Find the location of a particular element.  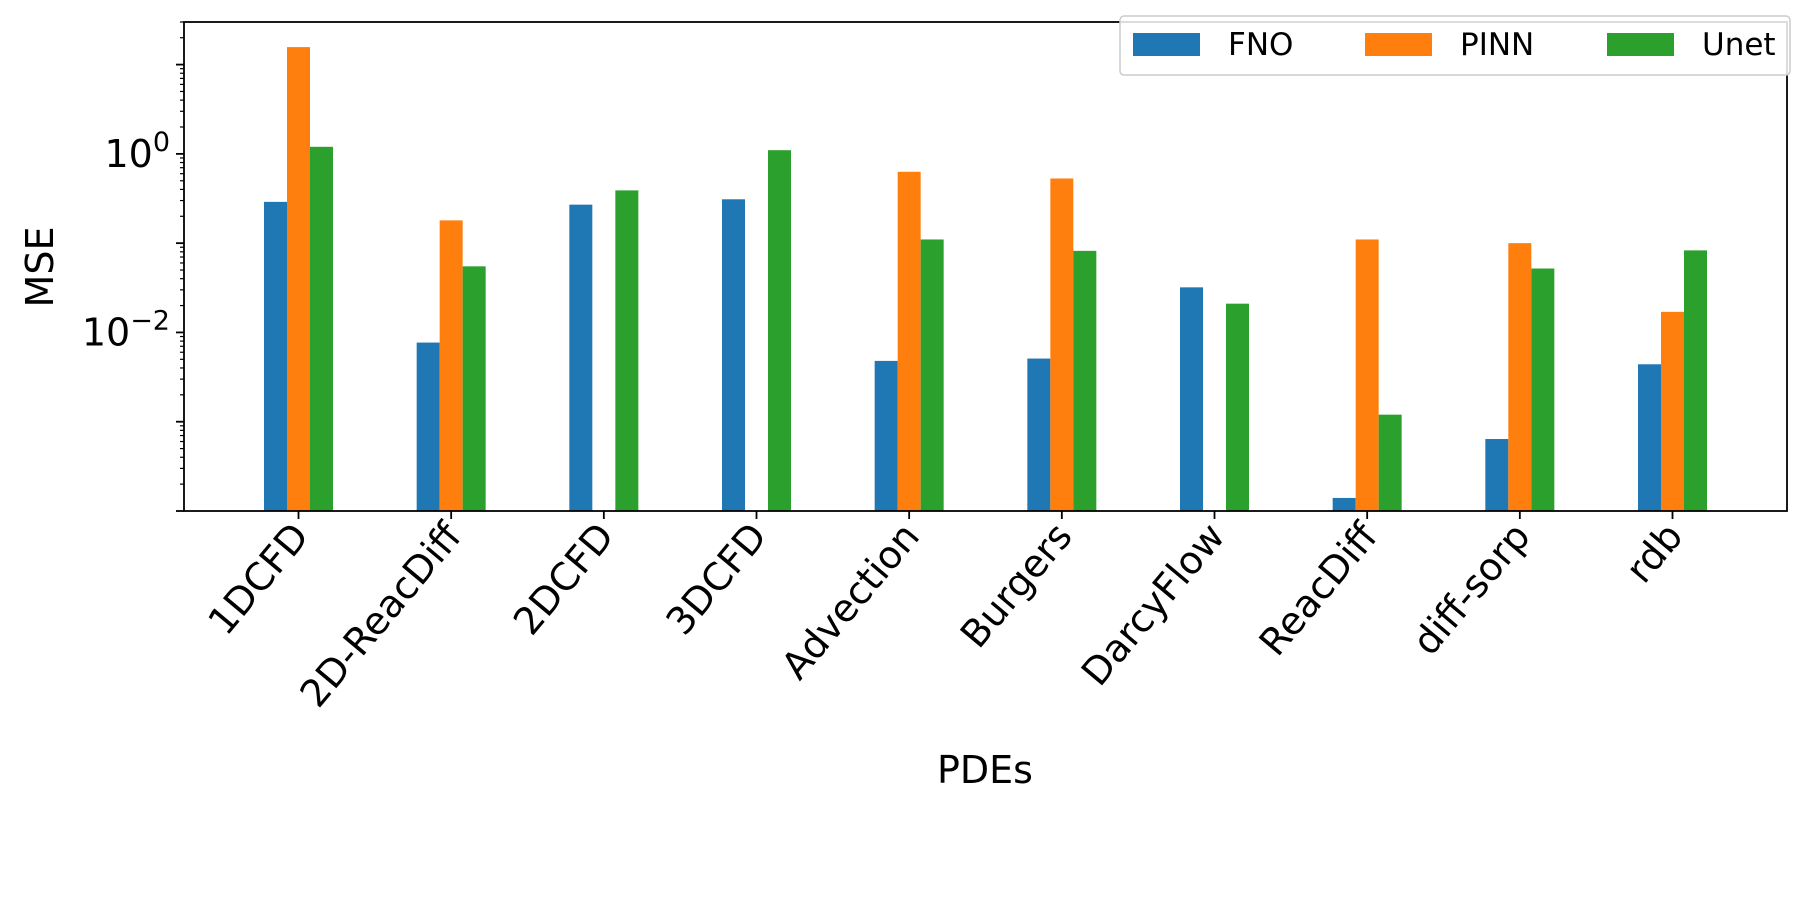

bar-fno-2d-reacdiff is located at coordinates (428, 426).